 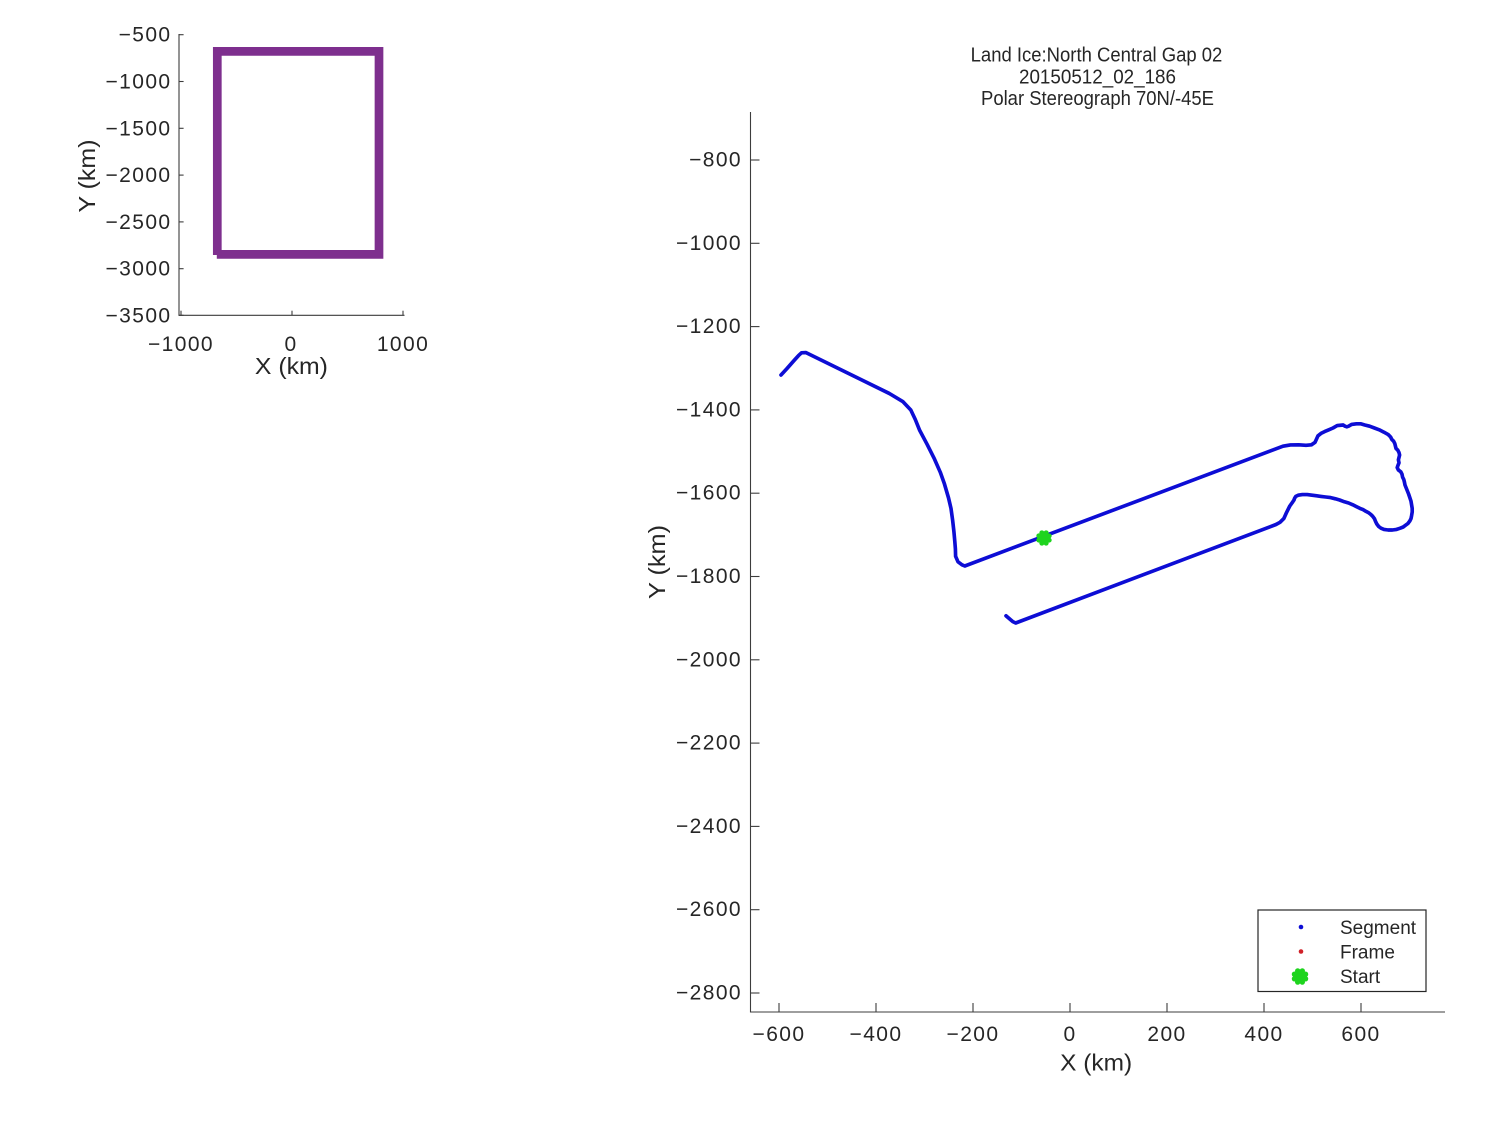 I want to click on svg-text: Land Ice:North Central Gap 02, so click(x=1097, y=56).